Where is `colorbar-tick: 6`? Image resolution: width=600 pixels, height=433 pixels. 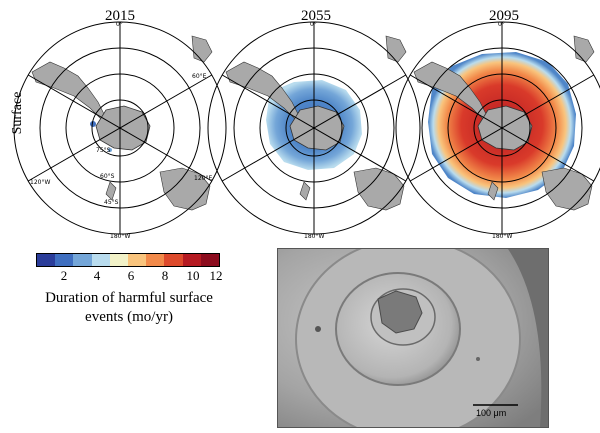 colorbar-tick: 6 is located at coordinates (131, 275).